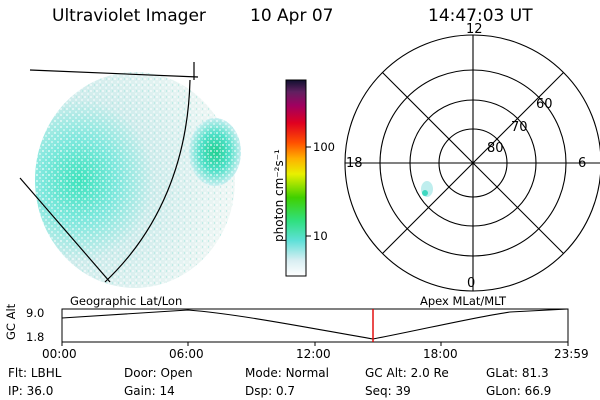 The height and width of the screenshot is (400, 600). Describe the element at coordinates (519, 127) in the screenshot. I see `lat-label-70: 70` at that location.